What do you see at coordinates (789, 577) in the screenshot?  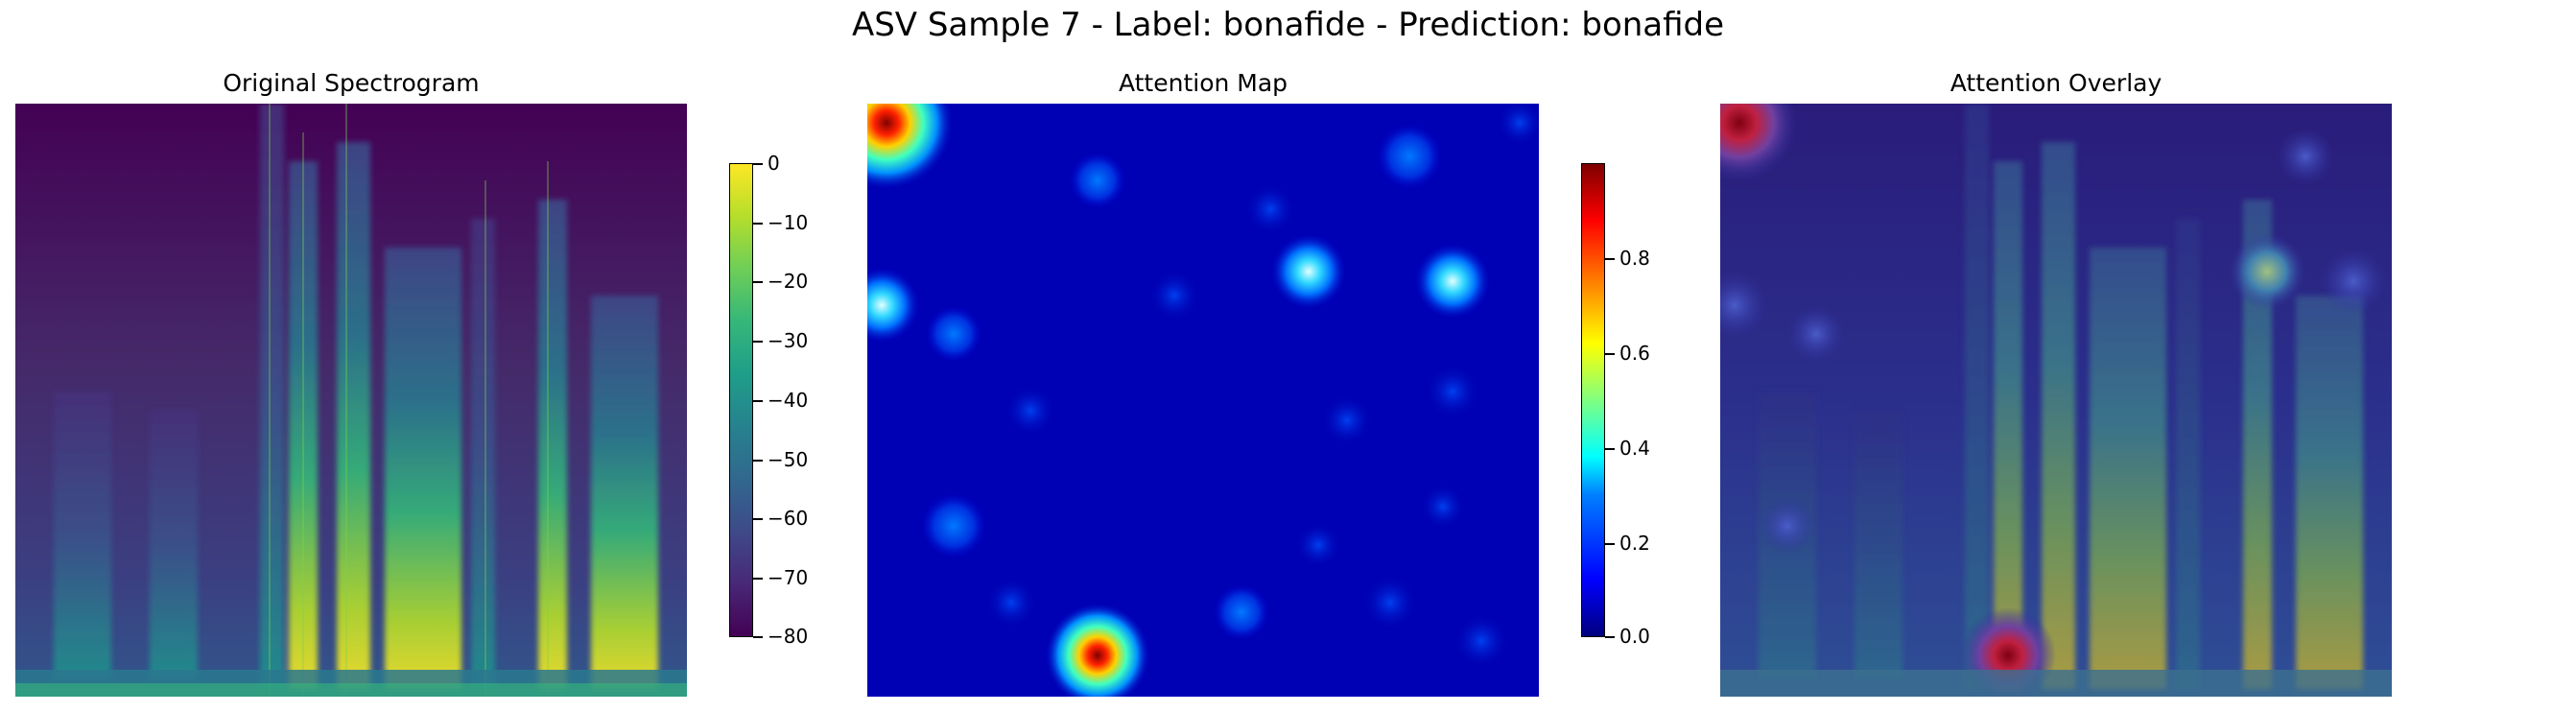 I see `cbar1-tick-label: −70` at bounding box center [789, 577].